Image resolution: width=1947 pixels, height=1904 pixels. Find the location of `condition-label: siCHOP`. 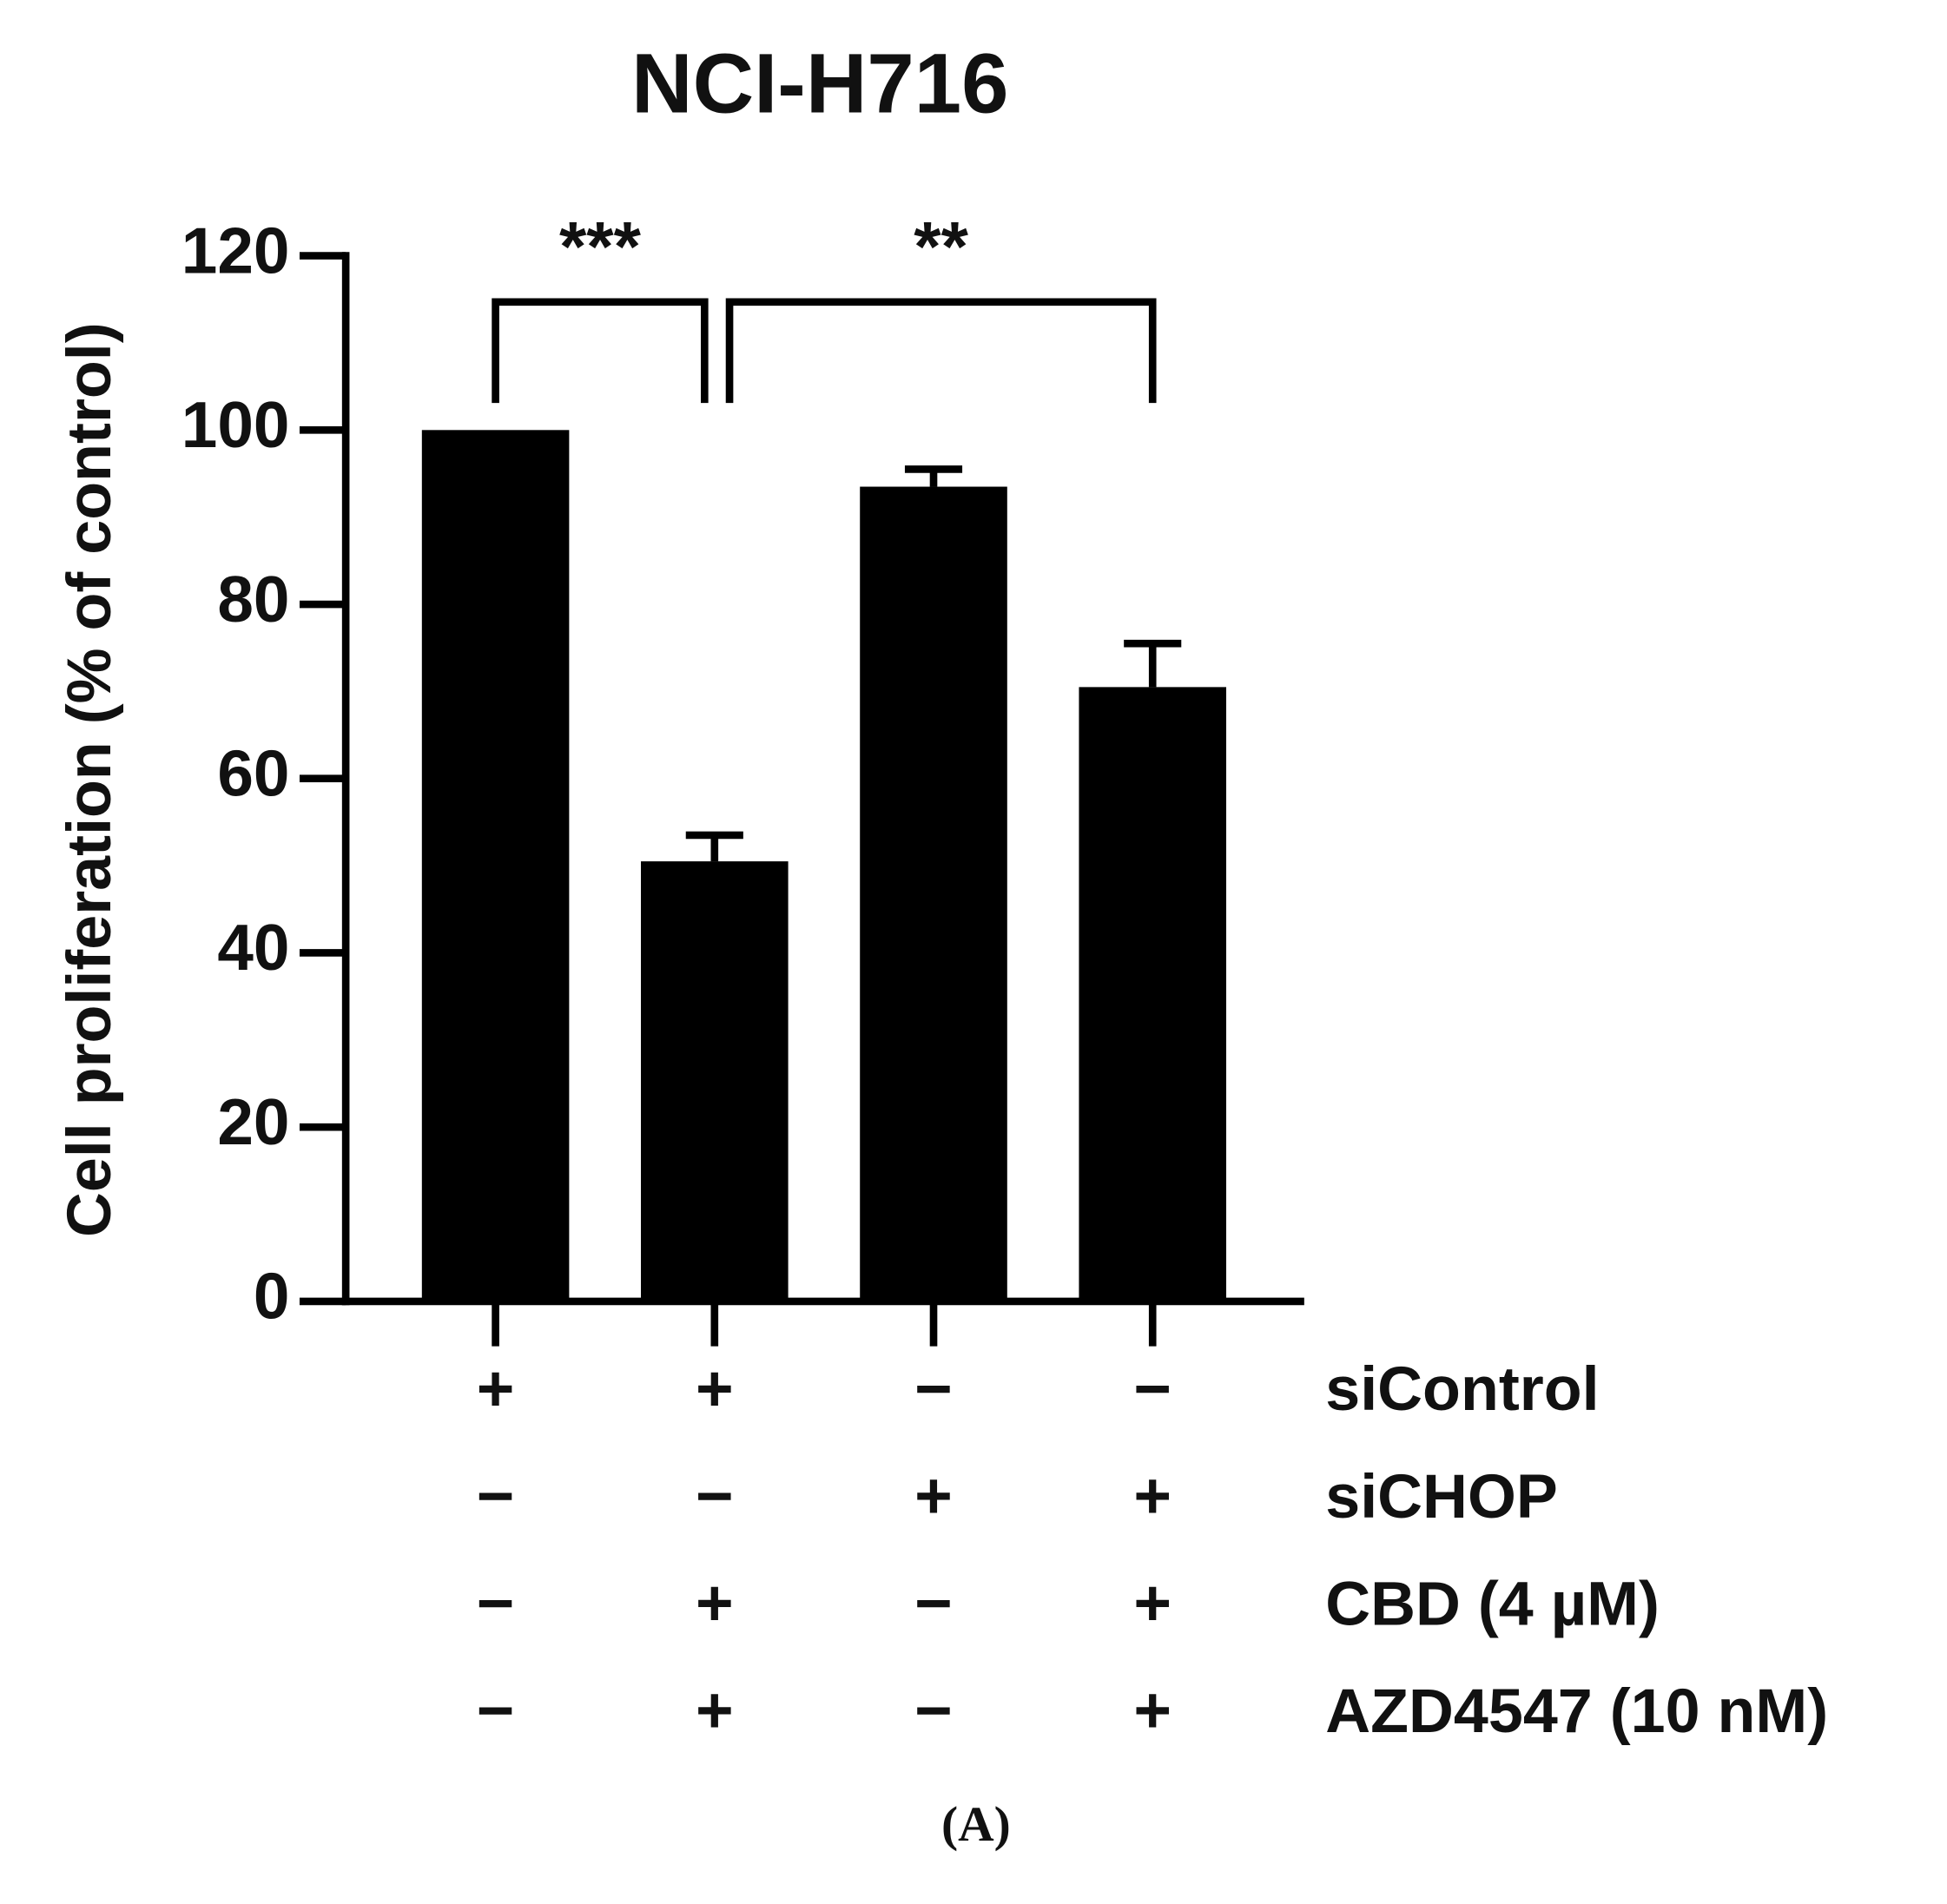

condition-label: siCHOP is located at coordinates (1442, 1497).